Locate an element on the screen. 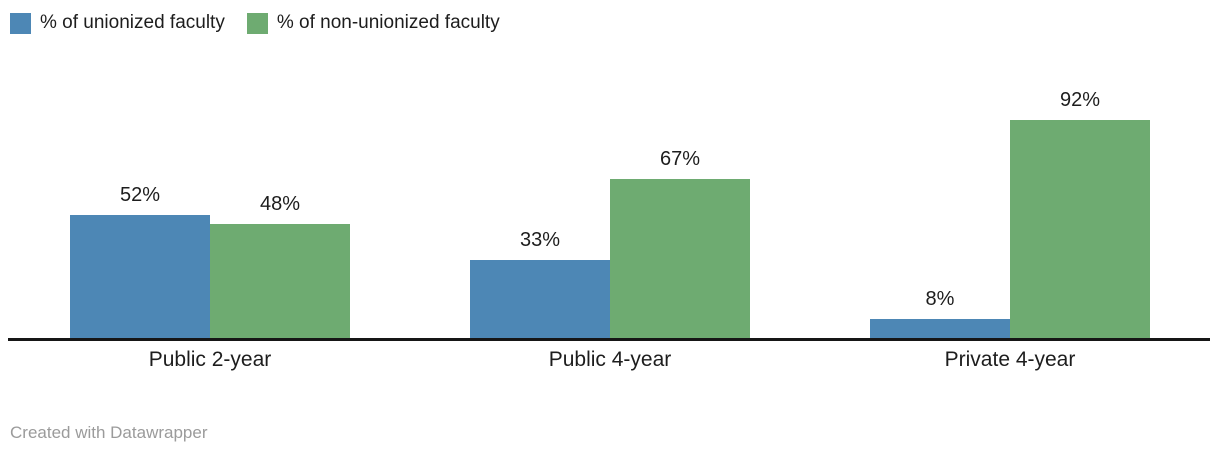 The height and width of the screenshot is (462, 1220). bar-value-label: 33% is located at coordinates (540, 239).